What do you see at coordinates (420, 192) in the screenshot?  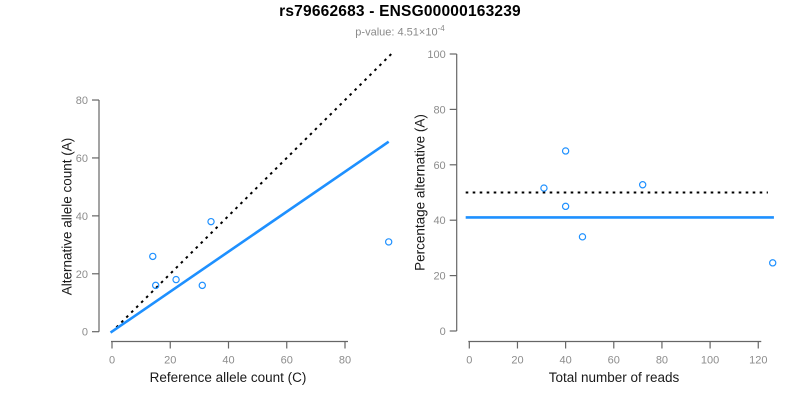 I see `right-y-axis-label: Percentage alternative (A)` at bounding box center [420, 192].